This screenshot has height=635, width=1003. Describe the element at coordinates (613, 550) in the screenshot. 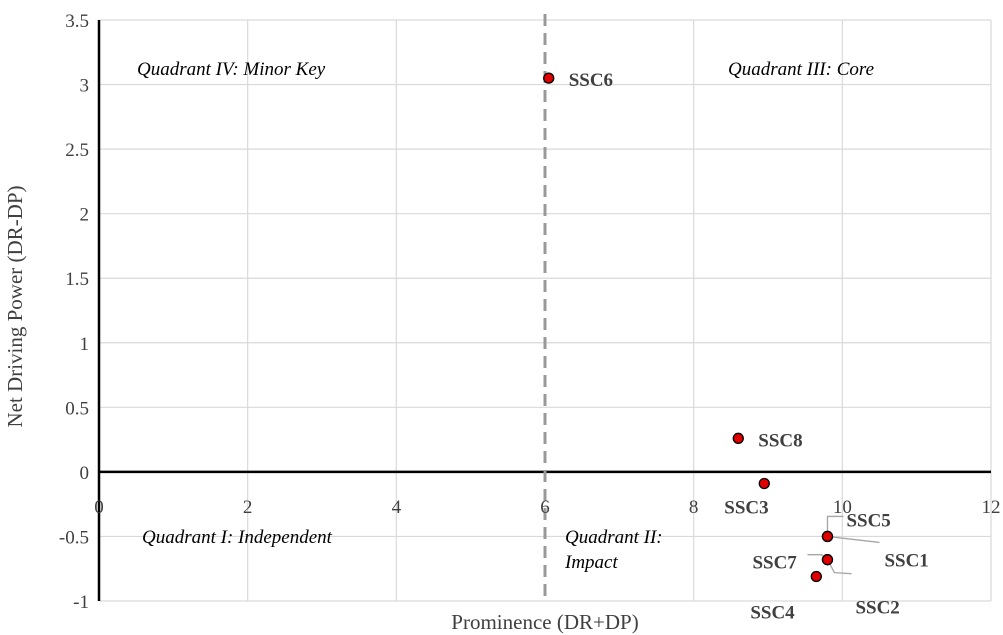

I see `quadrant-label: Quadrant II: Impact` at that location.